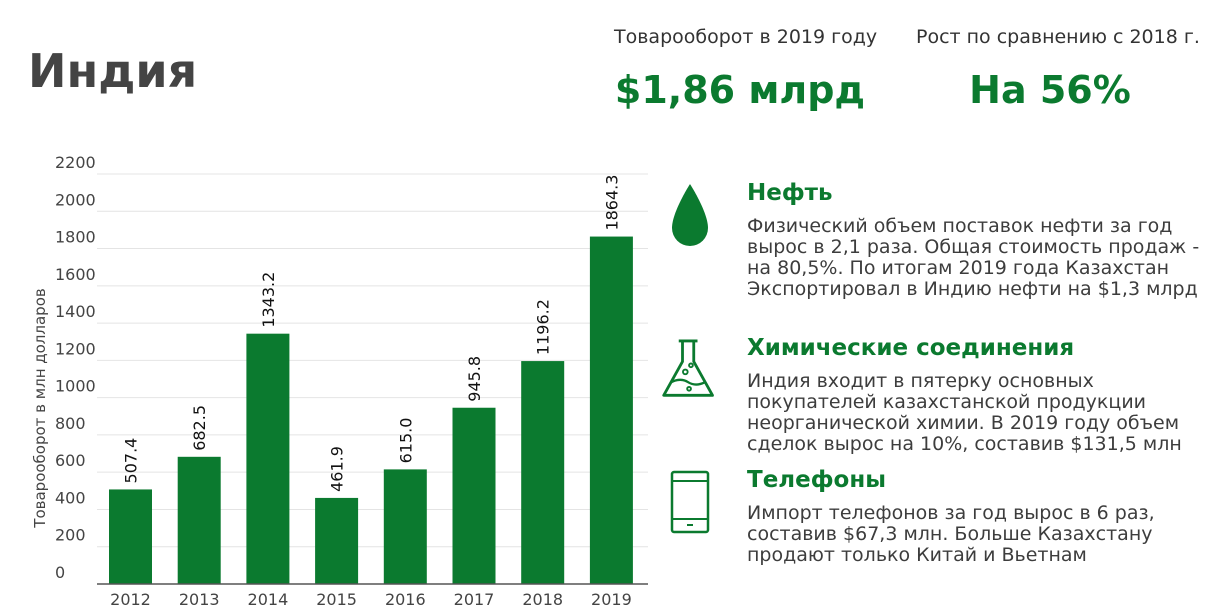 Image resolution: width=1228 pixels, height=616 pixels. I want to click on stat-label-turnover: Товарооборот в 2019 году, so click(746, 37).